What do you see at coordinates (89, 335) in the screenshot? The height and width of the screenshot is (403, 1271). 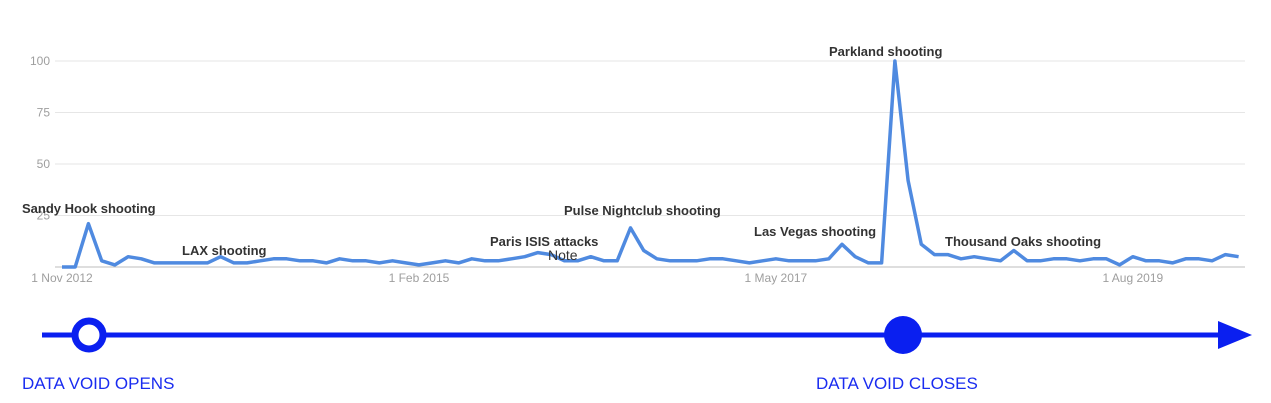 I see `void-open-marker` at bounding box center [89, 335].